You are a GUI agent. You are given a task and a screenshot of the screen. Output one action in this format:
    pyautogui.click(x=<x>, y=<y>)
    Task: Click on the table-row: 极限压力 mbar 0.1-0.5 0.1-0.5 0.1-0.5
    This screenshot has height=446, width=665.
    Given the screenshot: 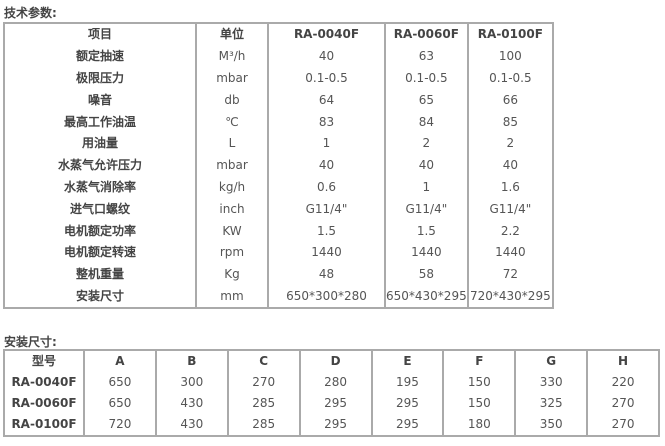 What is the action you would take?
    pyautogui.click(x=278, y=78)
    